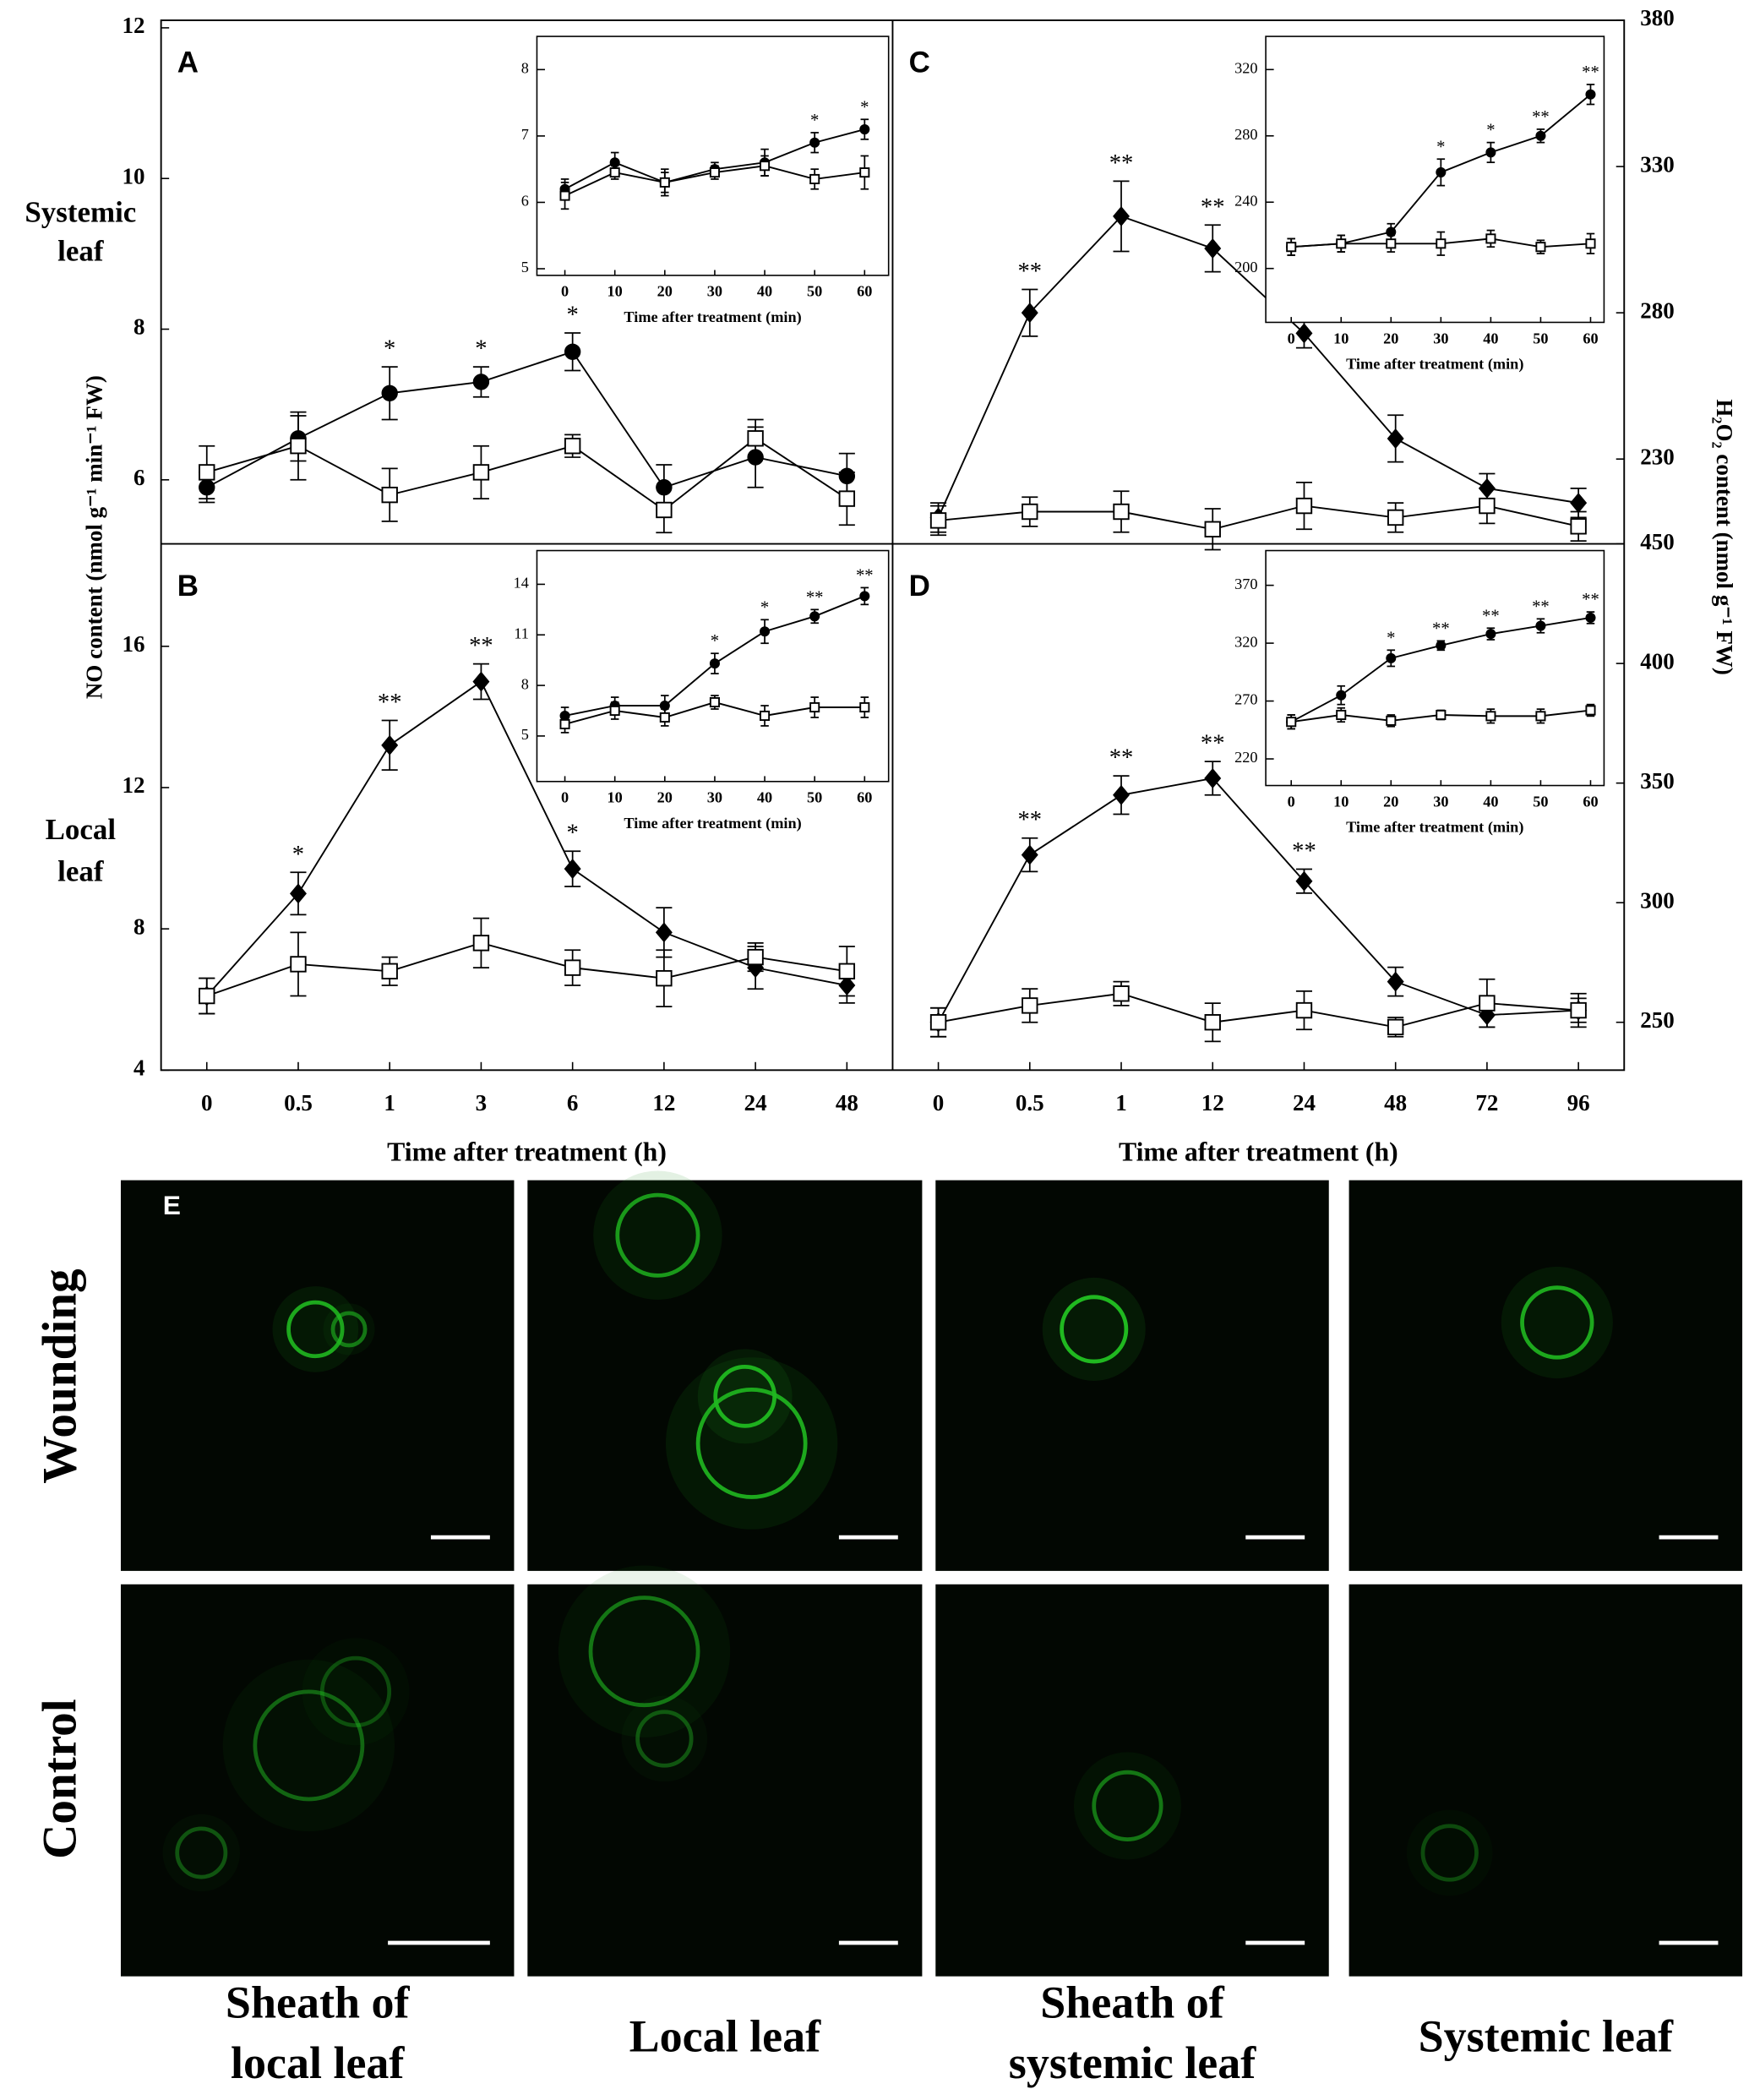  What do you see at coordinates (134, 25) in the screenshot?
I see `y-tick-label: 12` at bounding box center [134, 25].